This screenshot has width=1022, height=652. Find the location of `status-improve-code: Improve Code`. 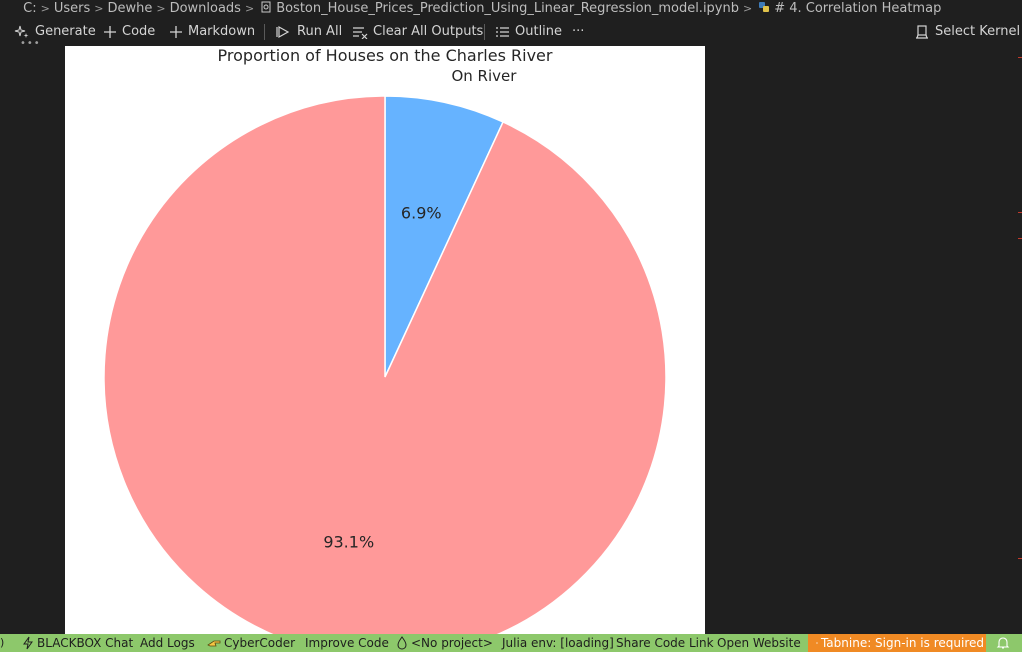

status-improve-code: Improve Code is located at coordinates (347, 643).